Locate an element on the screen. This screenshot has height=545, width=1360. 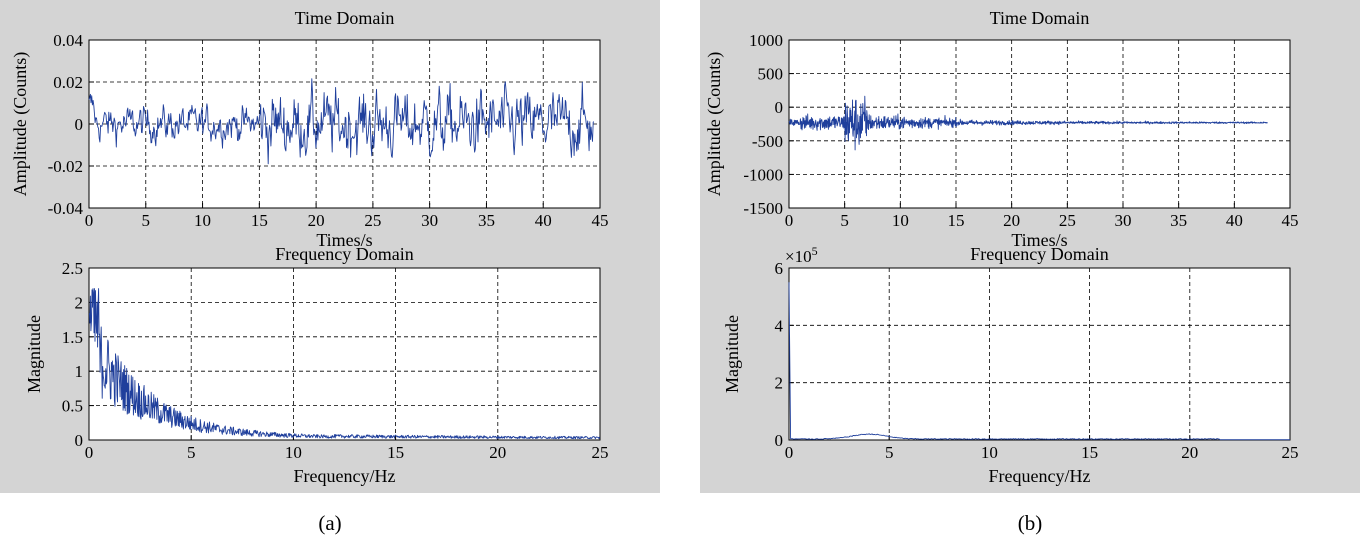
y-tick-label: 4 is located at coordinates (779, 325).